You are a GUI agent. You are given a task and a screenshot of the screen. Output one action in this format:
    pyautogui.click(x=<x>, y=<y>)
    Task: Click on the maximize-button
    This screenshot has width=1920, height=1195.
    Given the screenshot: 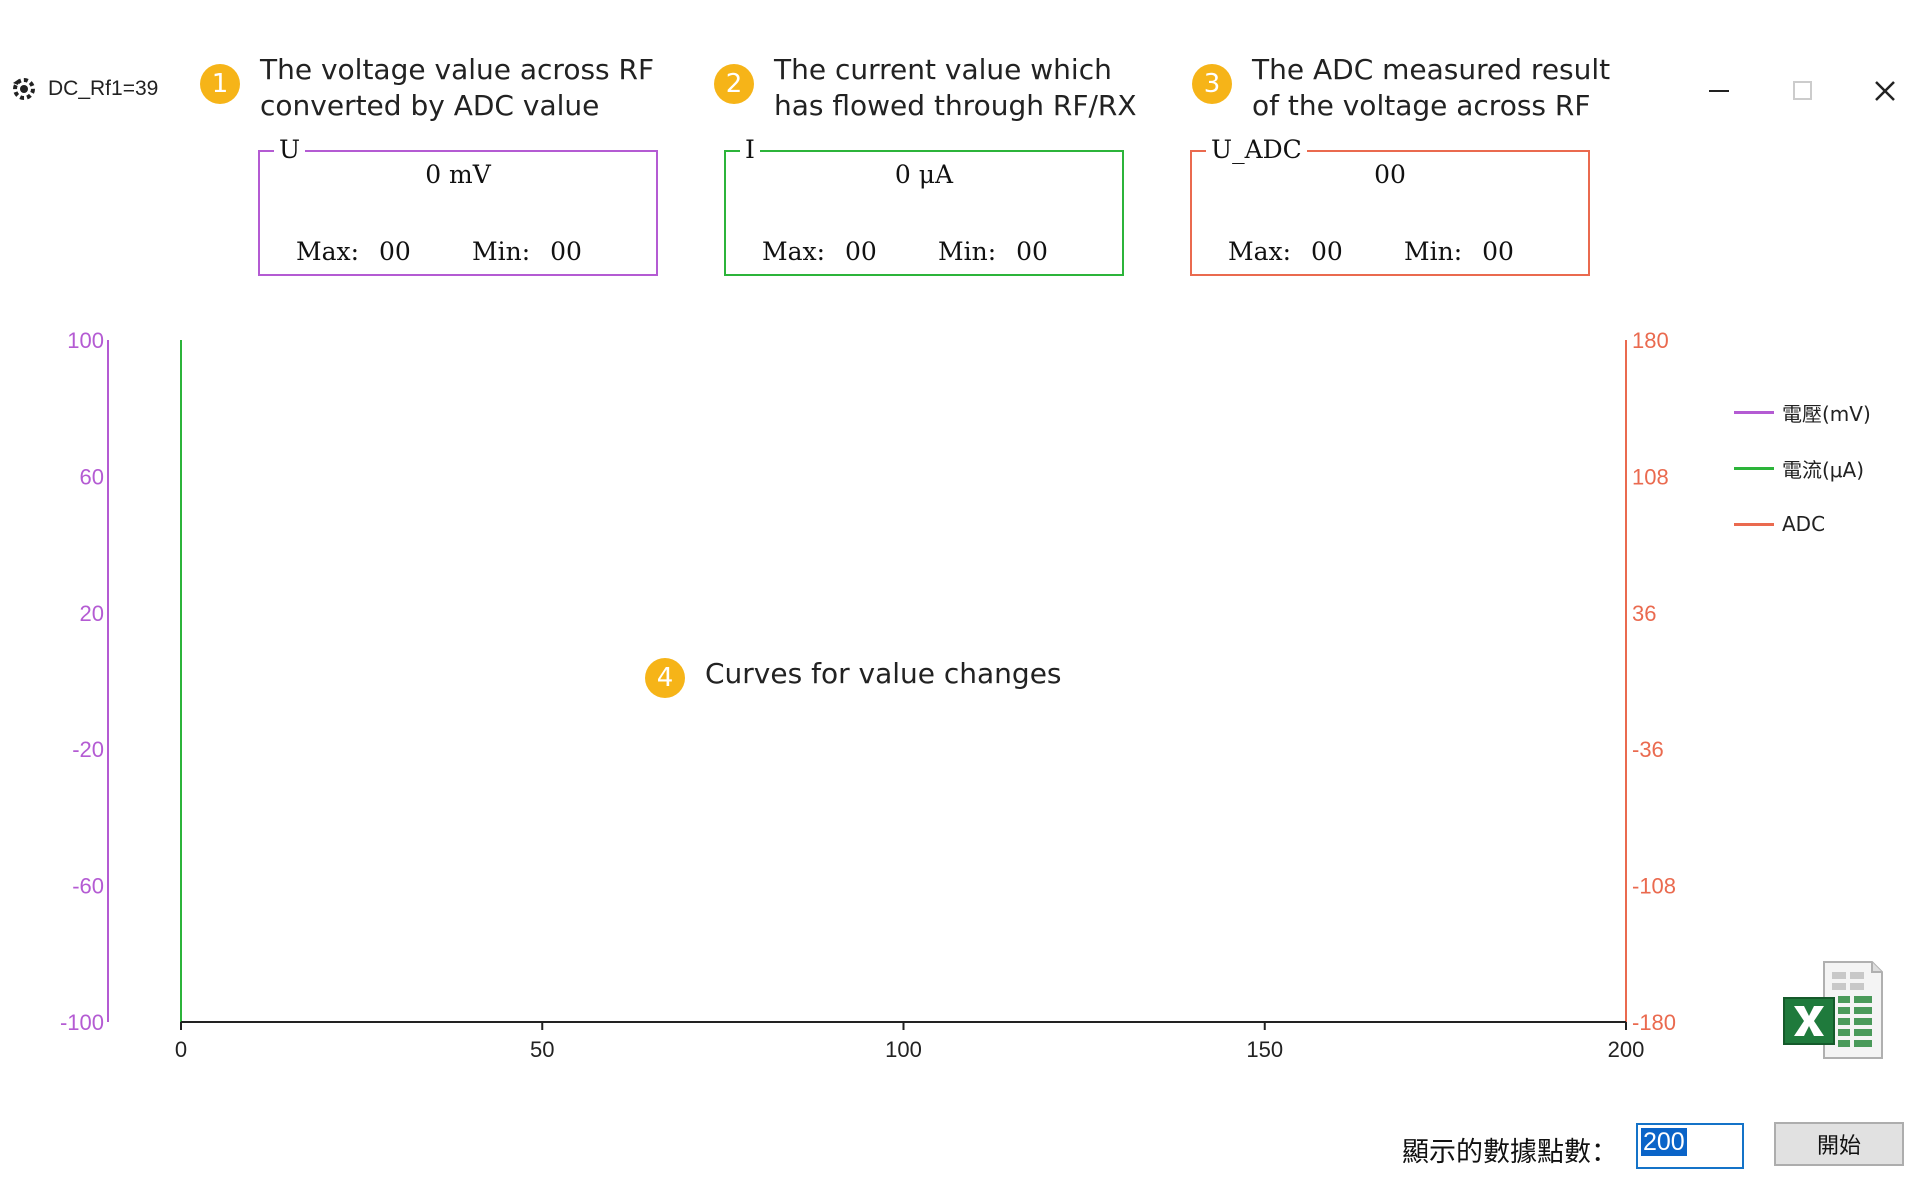 What is the action you would take?
    pyautogui.click(x=1802, y=91)
    